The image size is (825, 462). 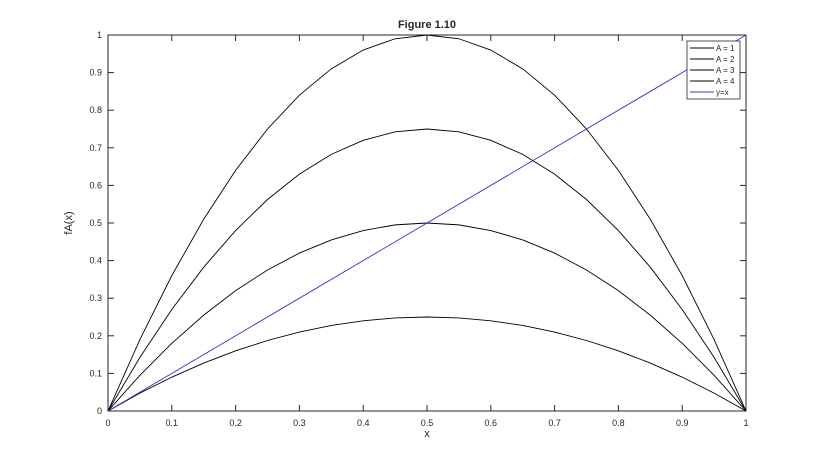 I want to click on chart-title: Figure 1.10, so click(x=427, y=25).